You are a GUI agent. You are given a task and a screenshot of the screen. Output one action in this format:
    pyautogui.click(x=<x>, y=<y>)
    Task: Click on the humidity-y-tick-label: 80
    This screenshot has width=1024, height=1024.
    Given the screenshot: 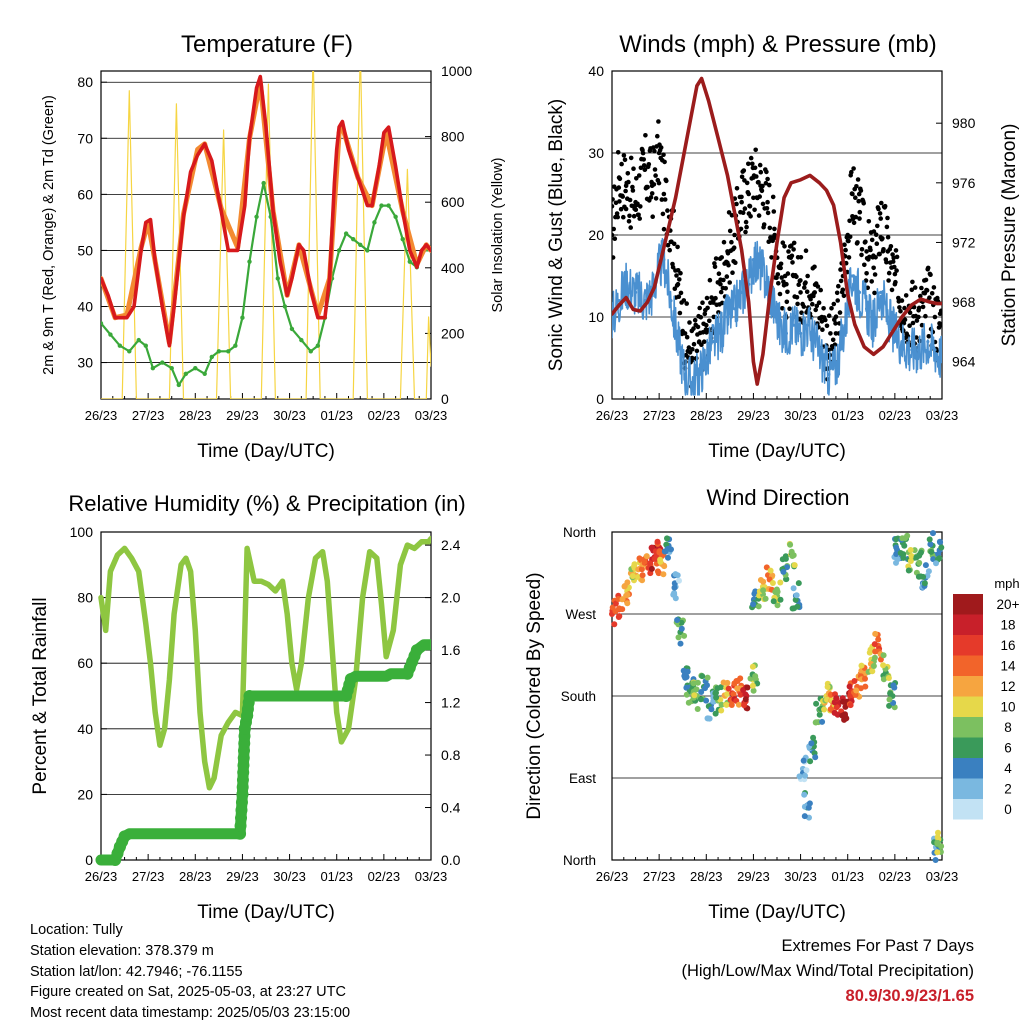 What is the action you would take?
    pyautogui.click(x=85, y=598)
    